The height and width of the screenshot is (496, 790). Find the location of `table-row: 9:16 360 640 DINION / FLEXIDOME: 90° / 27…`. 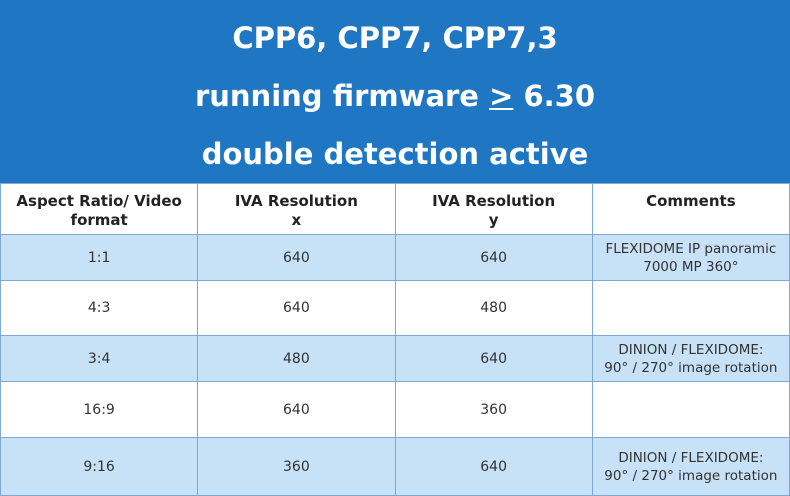

table-row: 9:16 360 640 DINION / FLEXIDOME: 90° / 27… is located at coordinates (395, 466).